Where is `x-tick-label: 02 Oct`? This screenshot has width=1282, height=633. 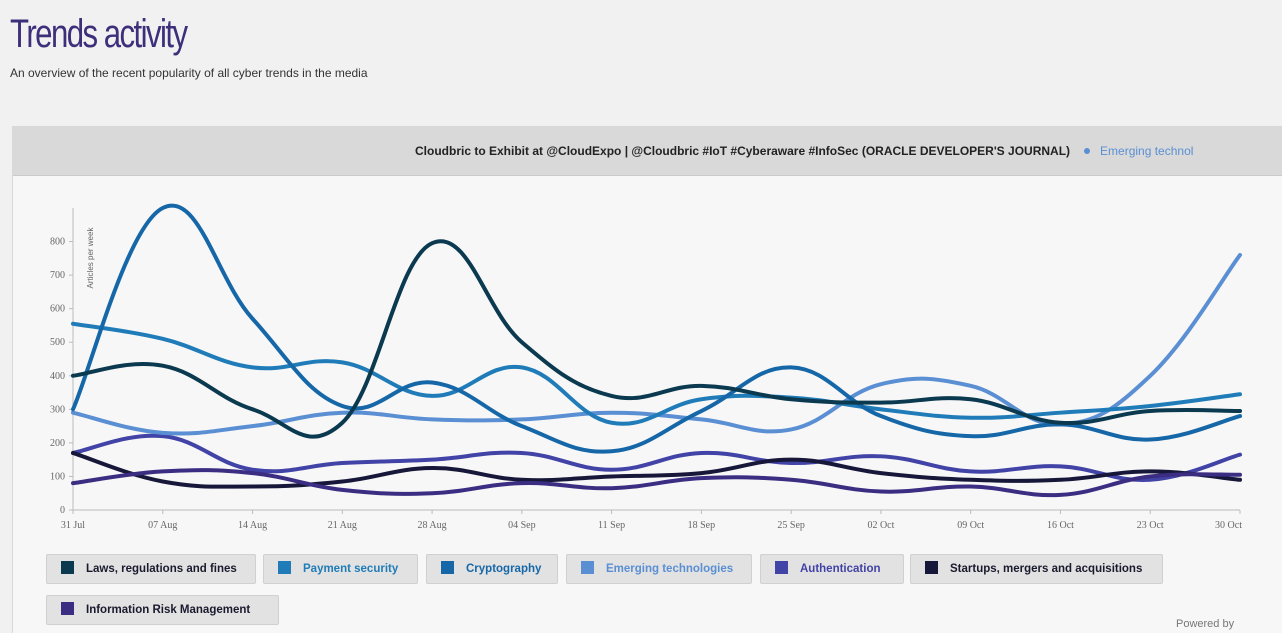 x-tick-label: 02 Oct is located at coordinates (880, 525).